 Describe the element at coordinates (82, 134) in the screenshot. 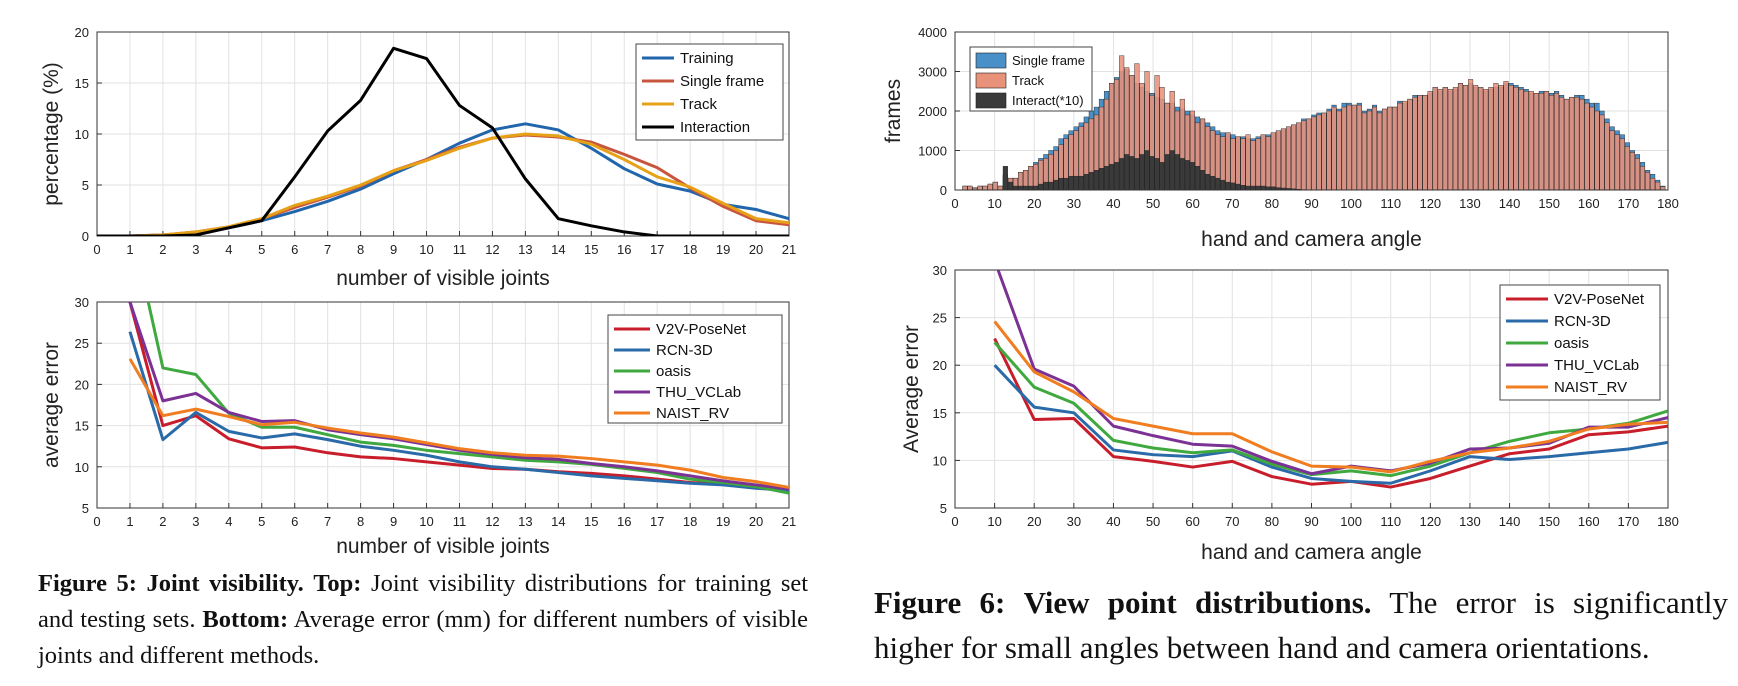

I see `y-tick-label: 10` at that location.